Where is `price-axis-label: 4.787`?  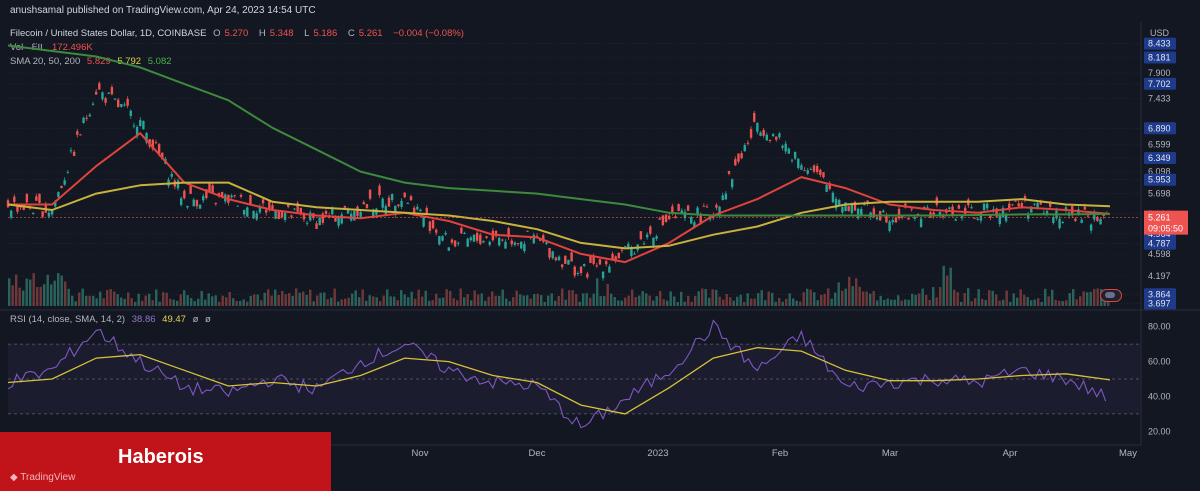 price-axis-label: 4.787 is located at coordinates (1159, 244).